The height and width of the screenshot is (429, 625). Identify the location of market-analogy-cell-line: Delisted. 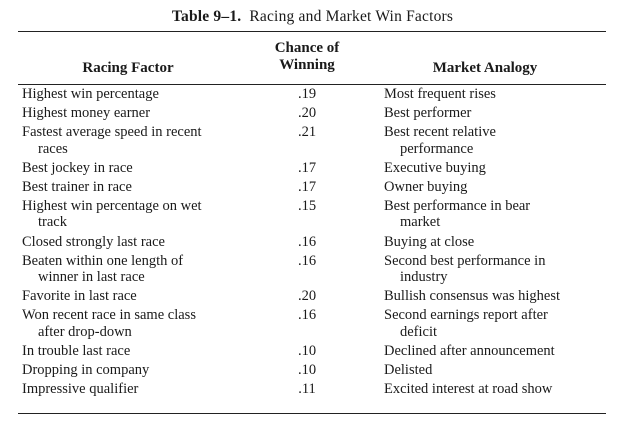
(408, 370).